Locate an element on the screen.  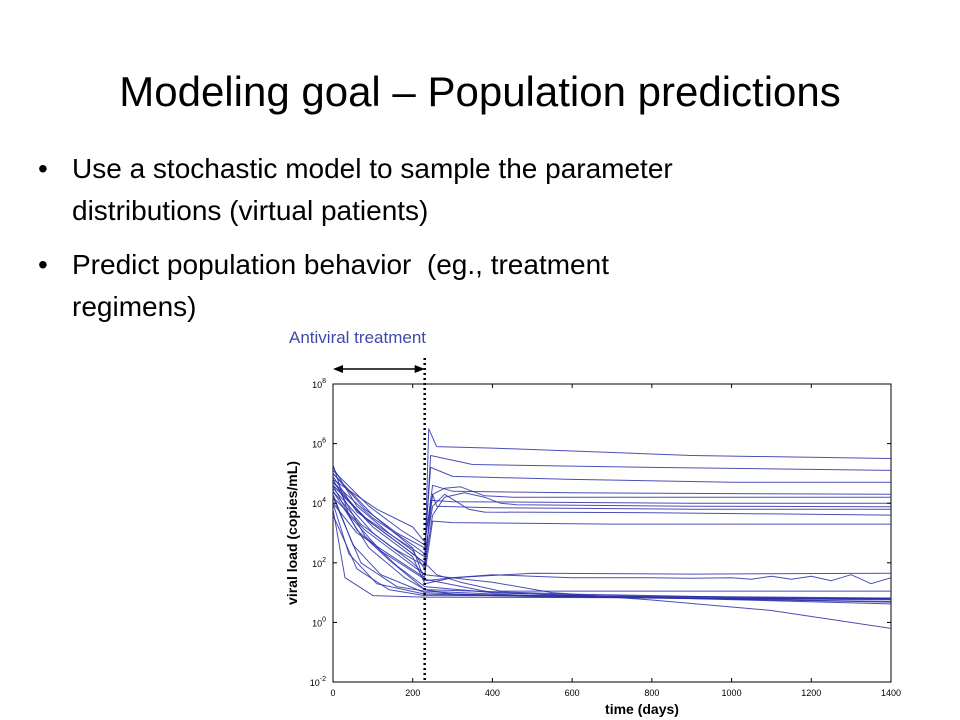
treatment-arrow-right-head is located at coordinates (419, 369).